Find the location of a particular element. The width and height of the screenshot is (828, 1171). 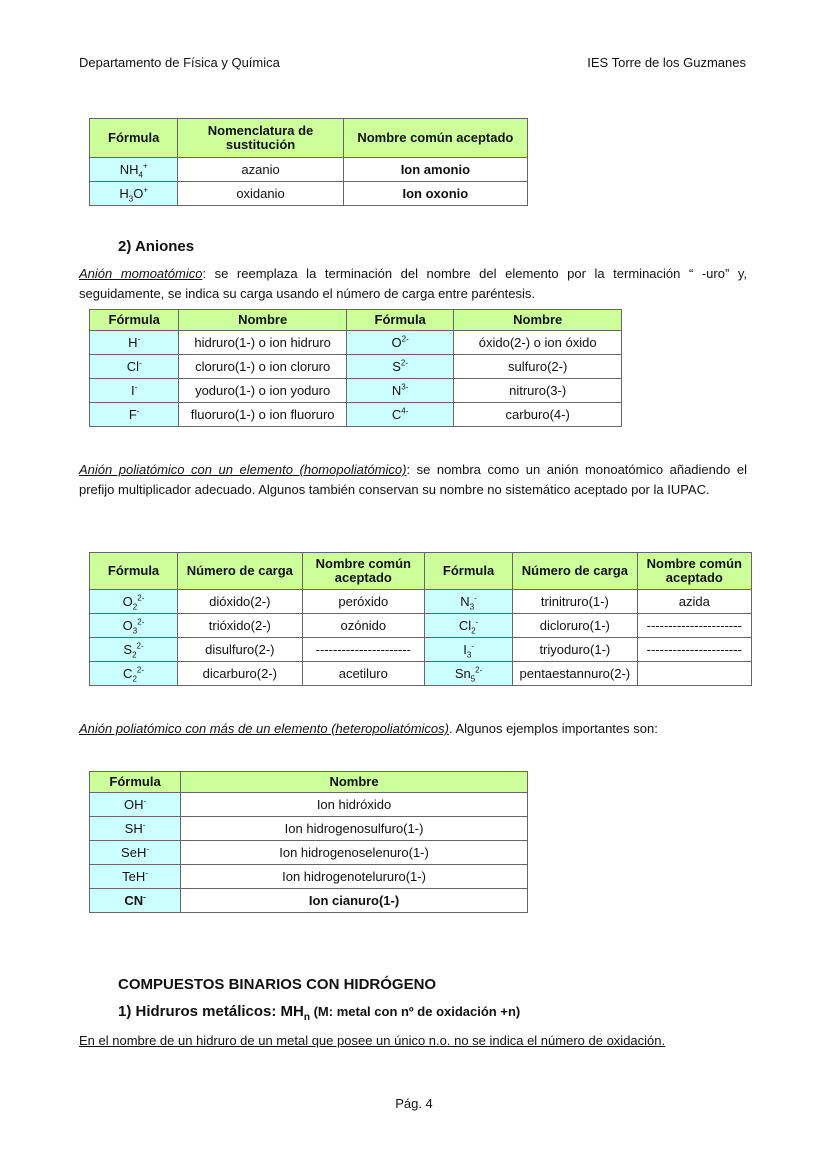

formula-cell: NH4+ is located at coordinates (133, 169).